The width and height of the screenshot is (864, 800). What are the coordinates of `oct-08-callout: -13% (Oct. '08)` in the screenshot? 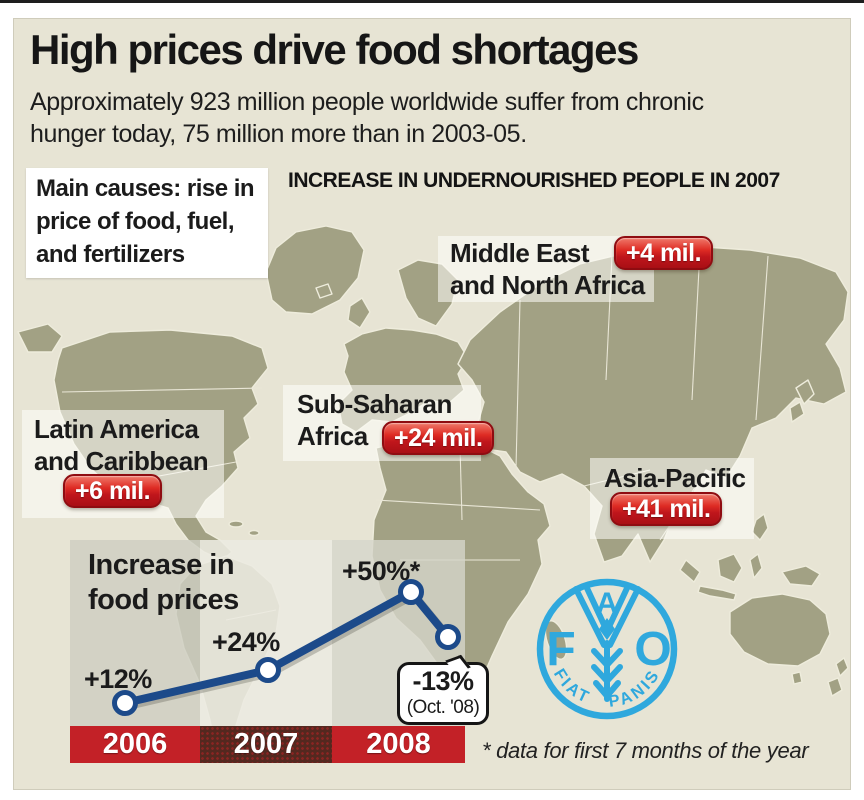 It's located at (443, 693).